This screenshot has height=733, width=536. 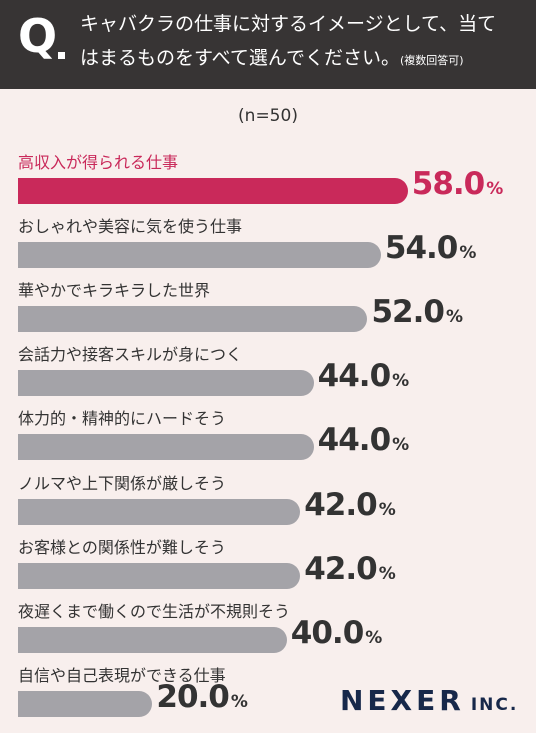 I want to click on chart-row: お客様との関係性が難しそう 42.0%, so click(x=268, y=566).